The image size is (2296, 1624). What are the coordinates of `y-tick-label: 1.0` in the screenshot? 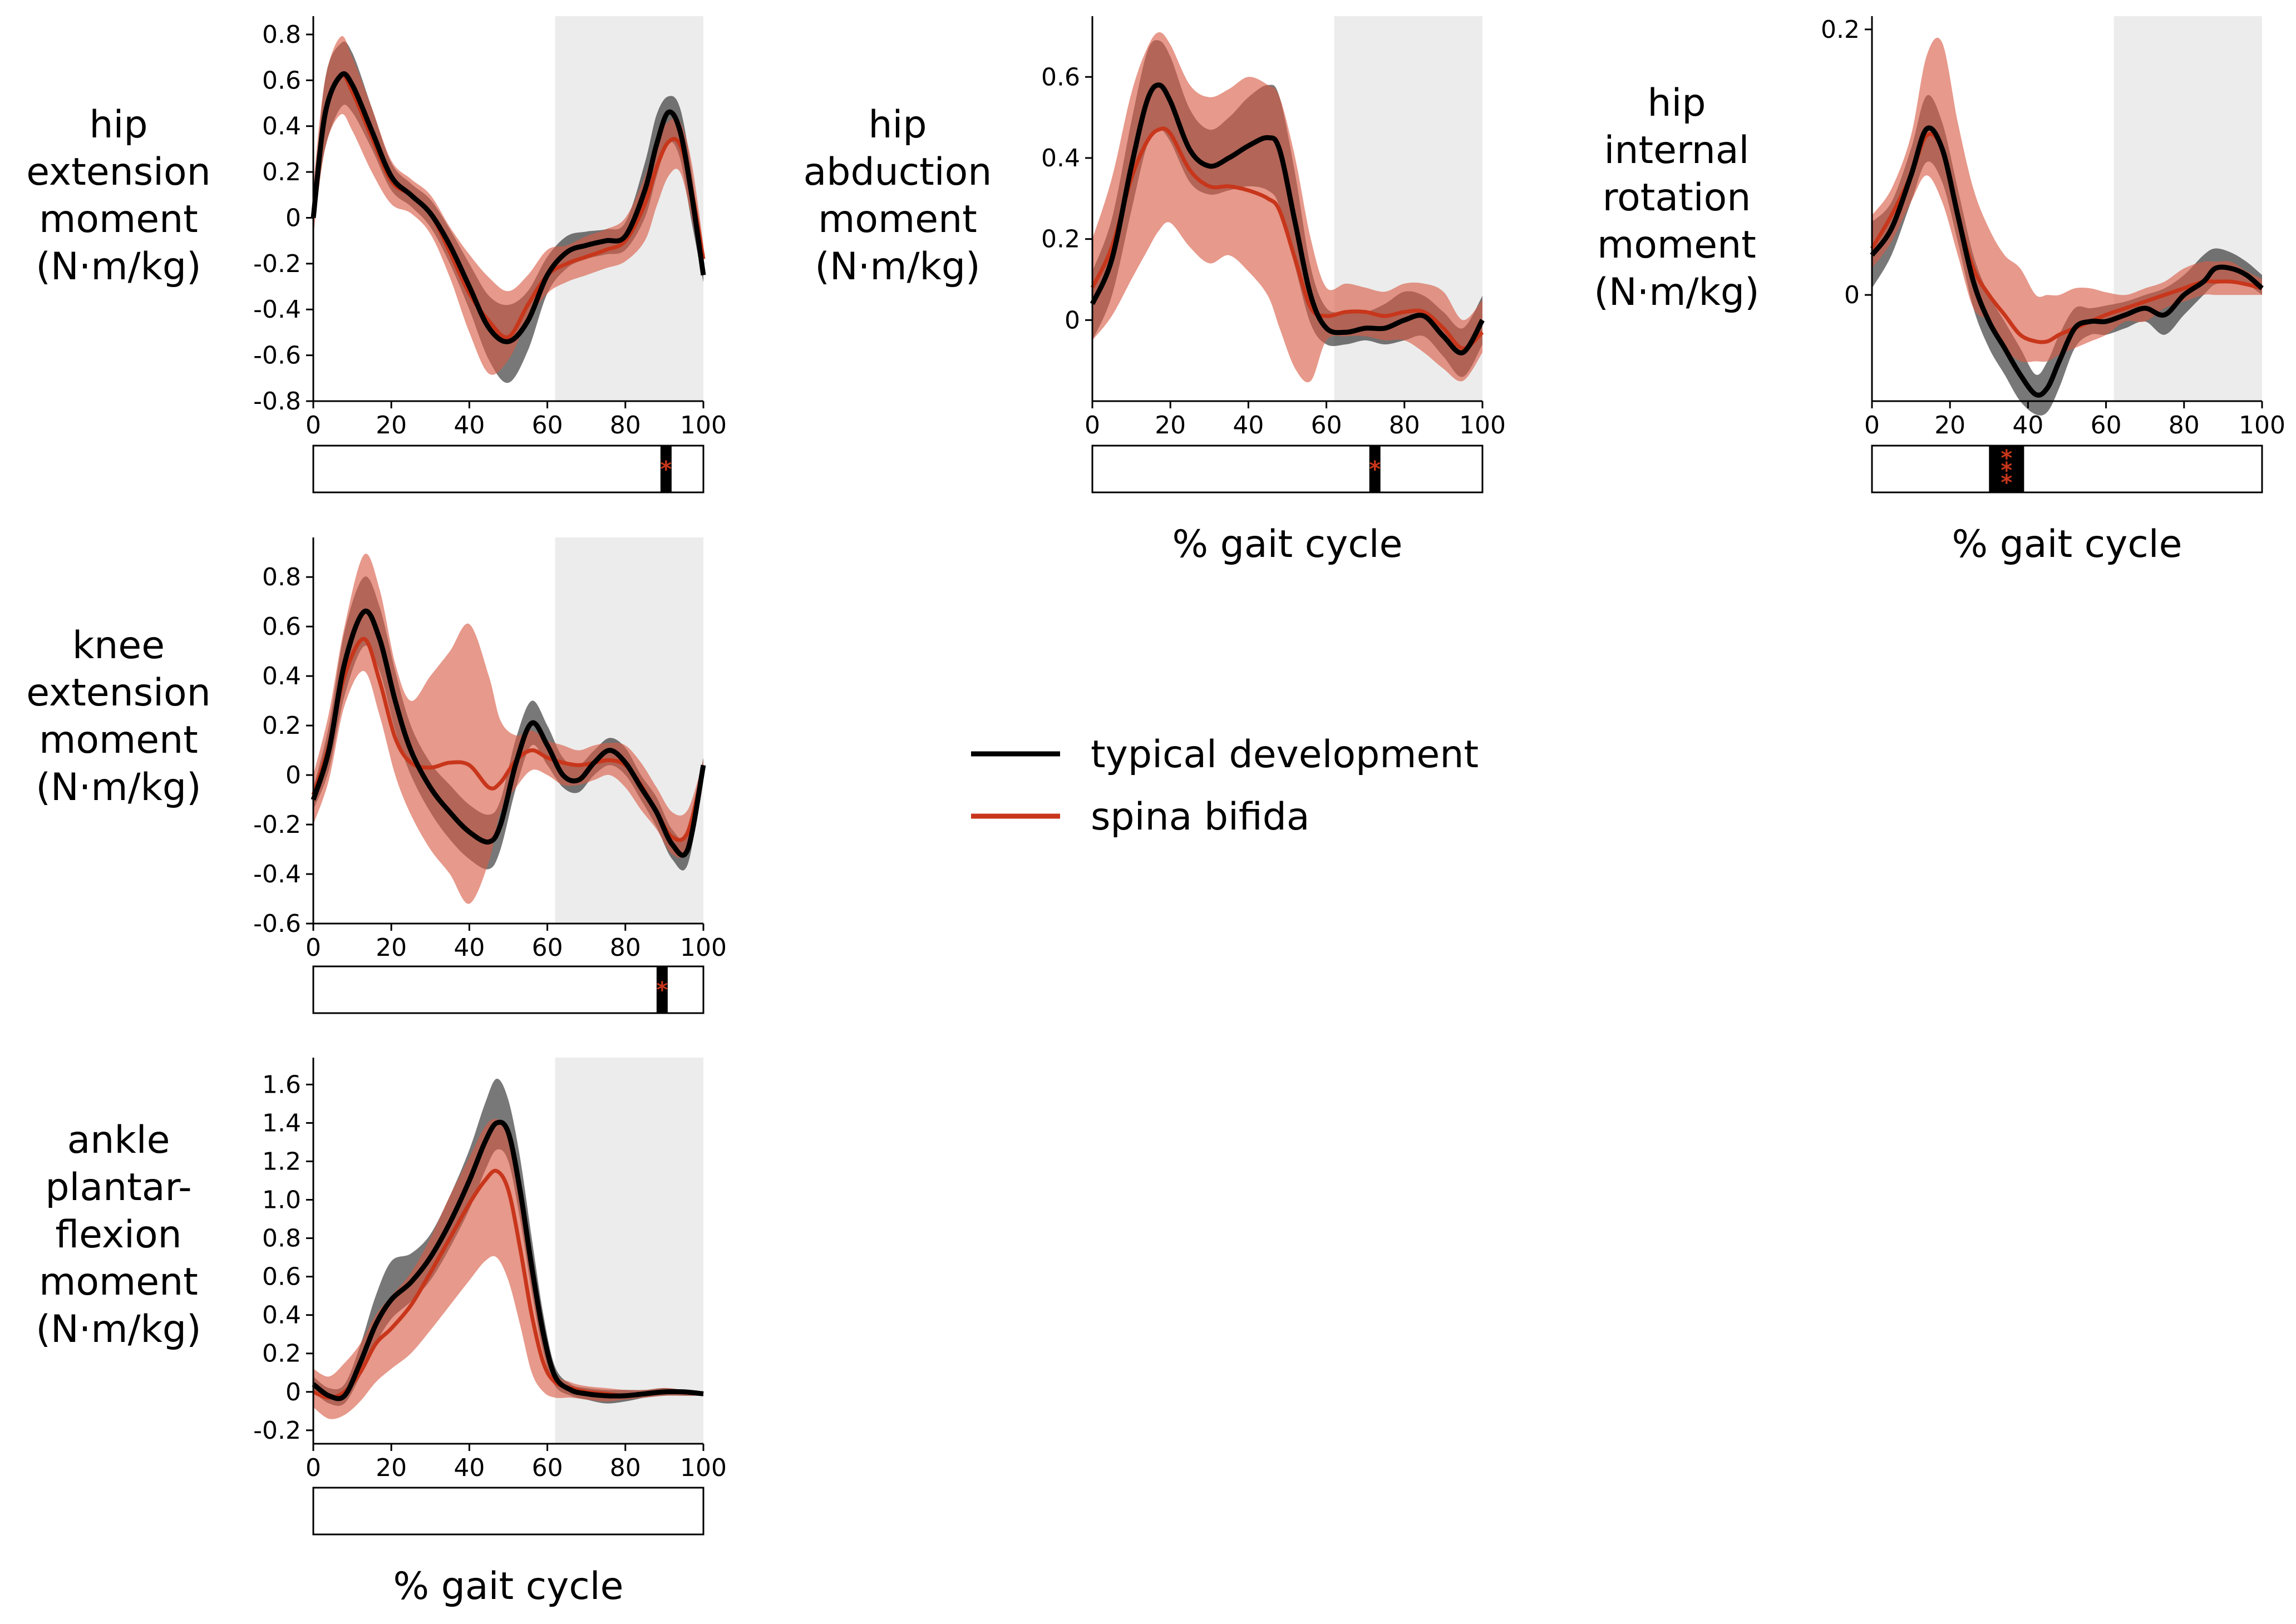 It's located at (281, 1200).